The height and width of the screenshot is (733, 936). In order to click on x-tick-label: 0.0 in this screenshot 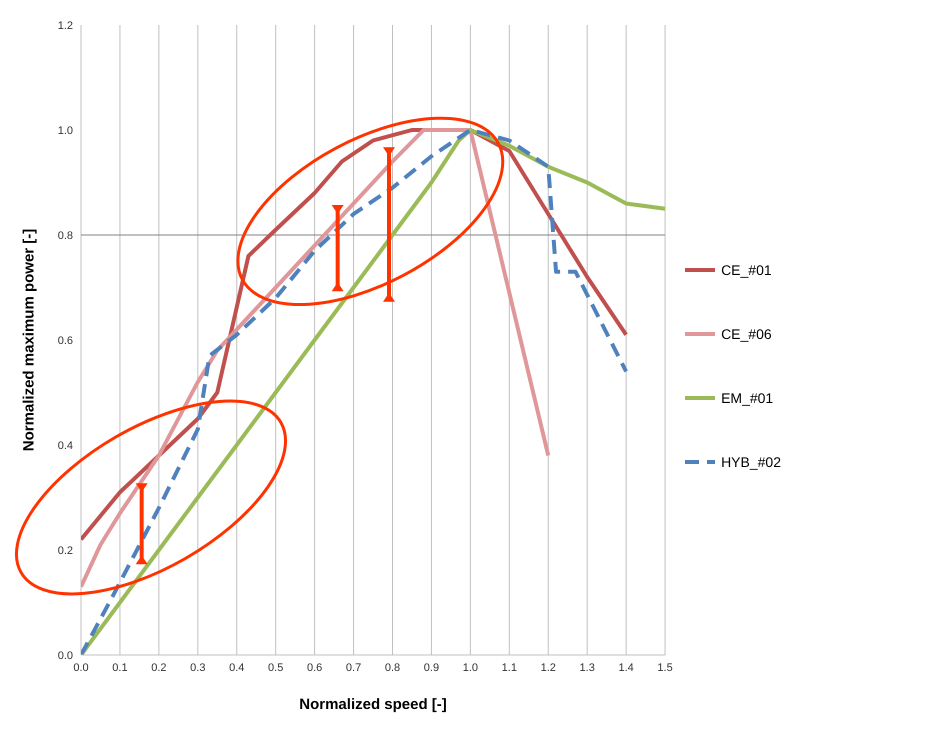, I will do `click(81, 668)`.